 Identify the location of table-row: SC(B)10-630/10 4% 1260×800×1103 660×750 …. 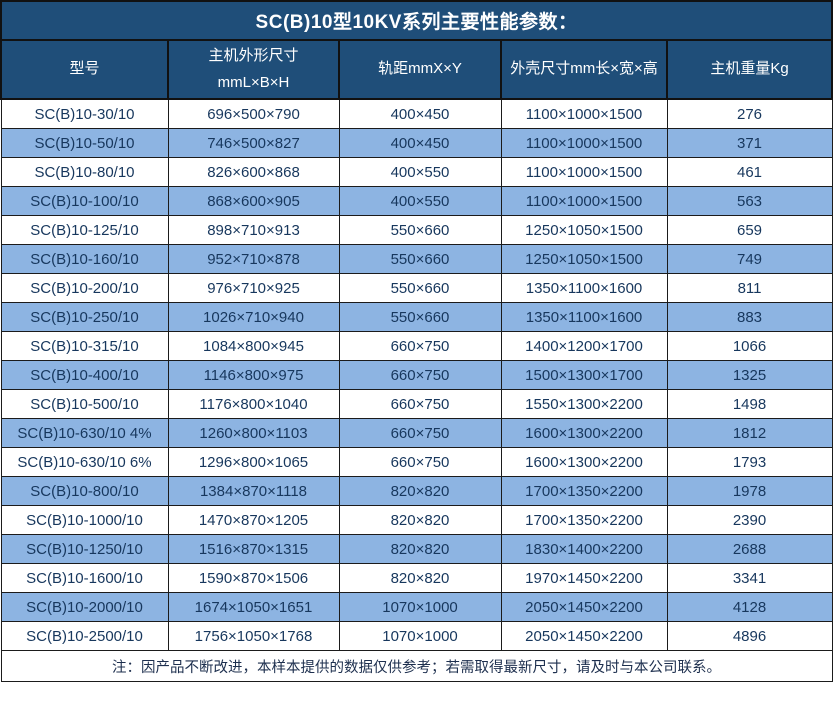
(416, 433).